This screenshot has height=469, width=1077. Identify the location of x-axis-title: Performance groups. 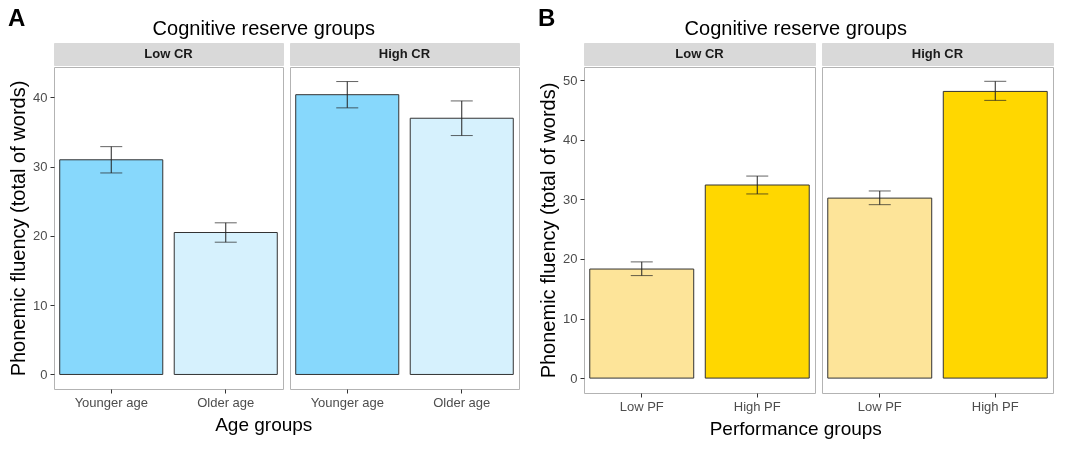
(795, 428).